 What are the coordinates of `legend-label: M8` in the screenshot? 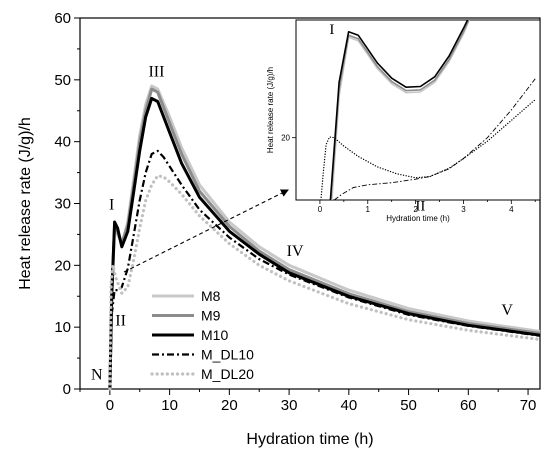 It's located at (211, 296).